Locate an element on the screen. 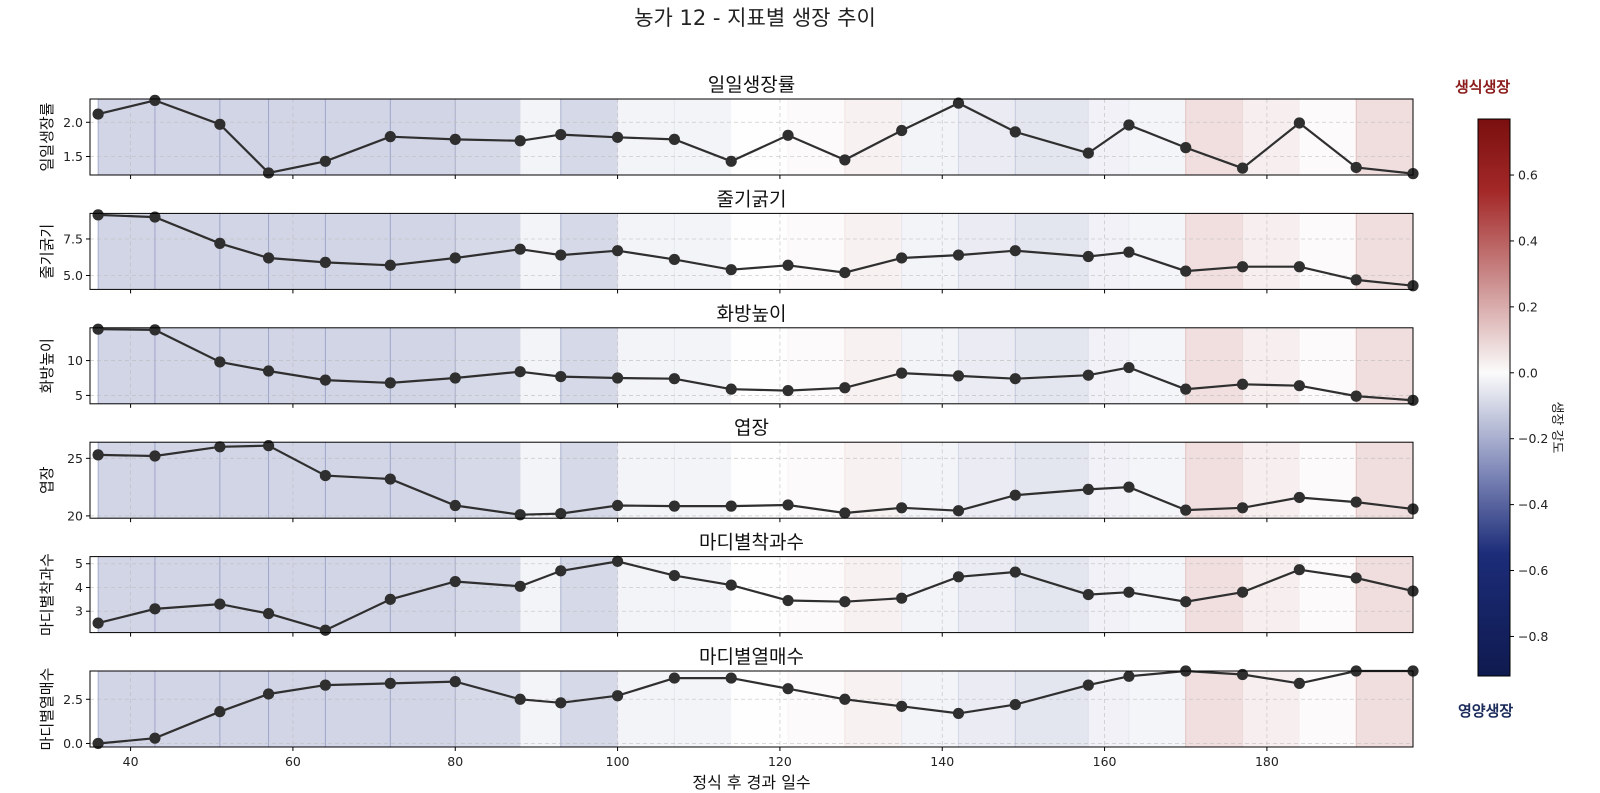  panel-1: 일일생장률 1.5 2.0 일일생장률 is located at coordinates (728, 127).